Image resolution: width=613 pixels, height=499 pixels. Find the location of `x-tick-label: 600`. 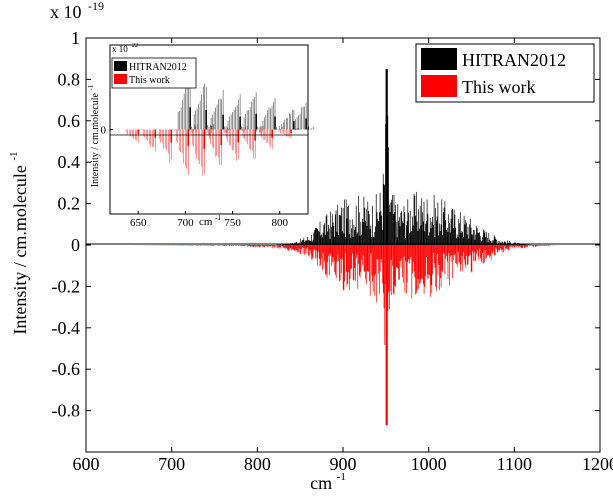

x-tick-label: 600 is located at coordinates (86, 464).